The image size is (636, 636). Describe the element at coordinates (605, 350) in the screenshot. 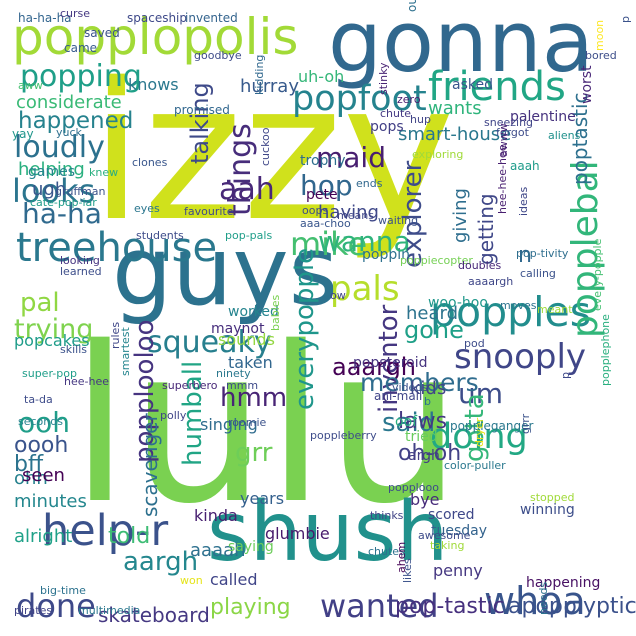

I see `word-popplephone: popplephone` at that location.